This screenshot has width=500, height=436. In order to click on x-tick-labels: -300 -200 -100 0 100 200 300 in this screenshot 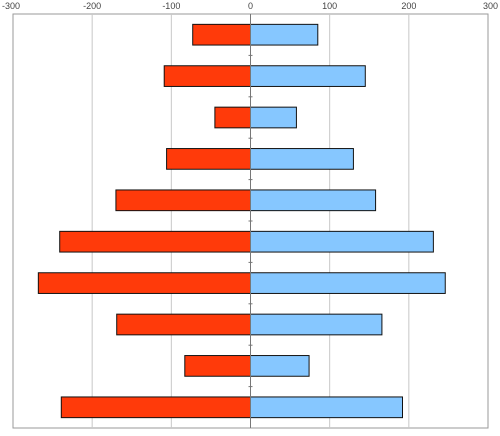, I will do `click(250, 6)`.